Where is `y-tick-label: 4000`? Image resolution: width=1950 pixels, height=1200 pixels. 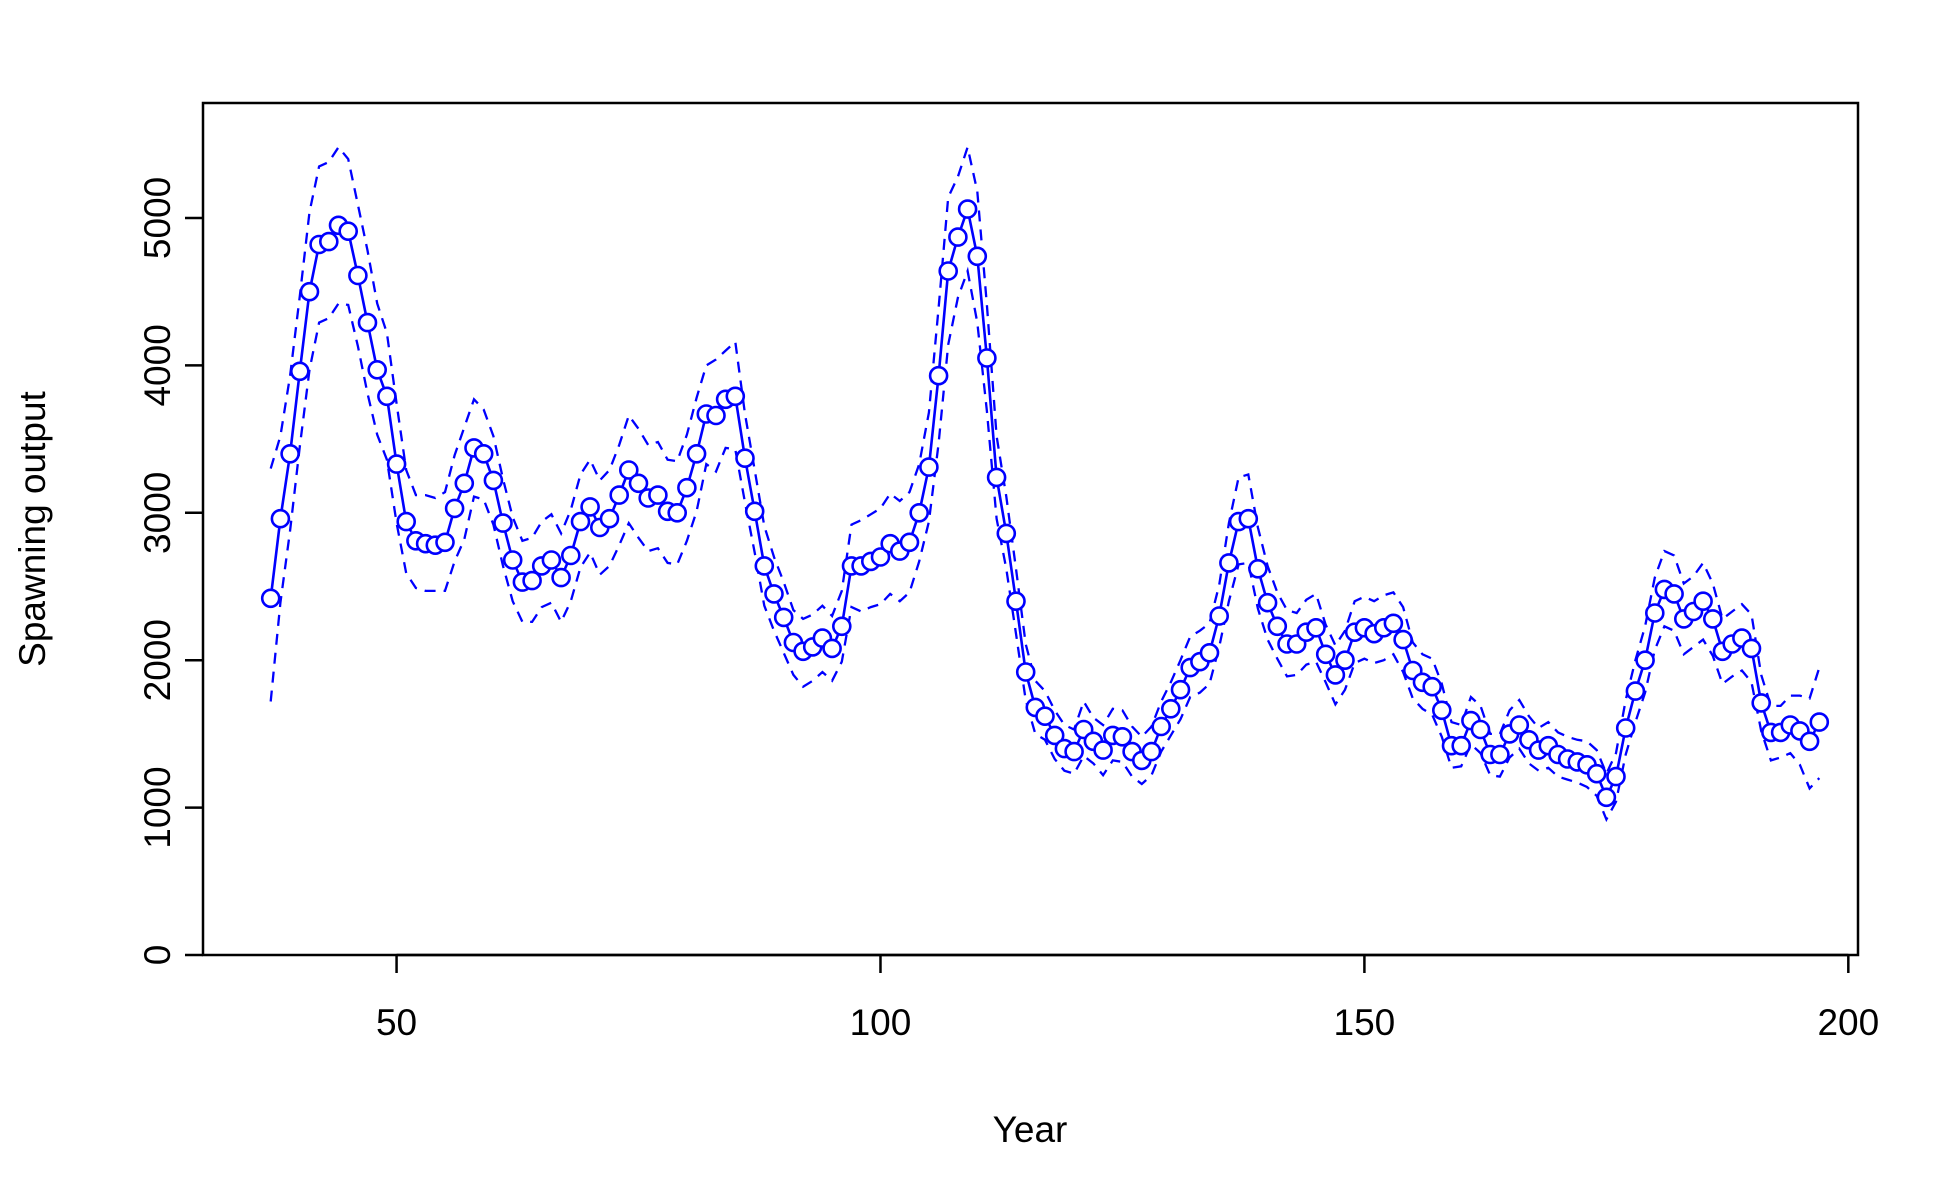
y-tick-label: 4000 is located at coordinates (157, 365).